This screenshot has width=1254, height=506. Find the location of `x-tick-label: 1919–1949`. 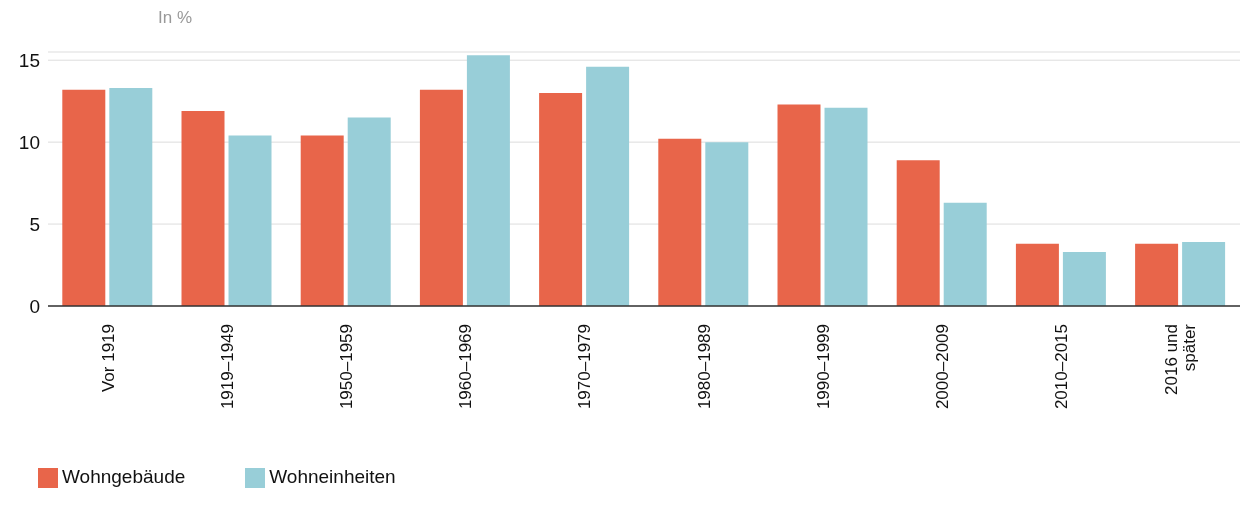

x-tick-label: 1919–1949 is located at coordinates (227, 367).